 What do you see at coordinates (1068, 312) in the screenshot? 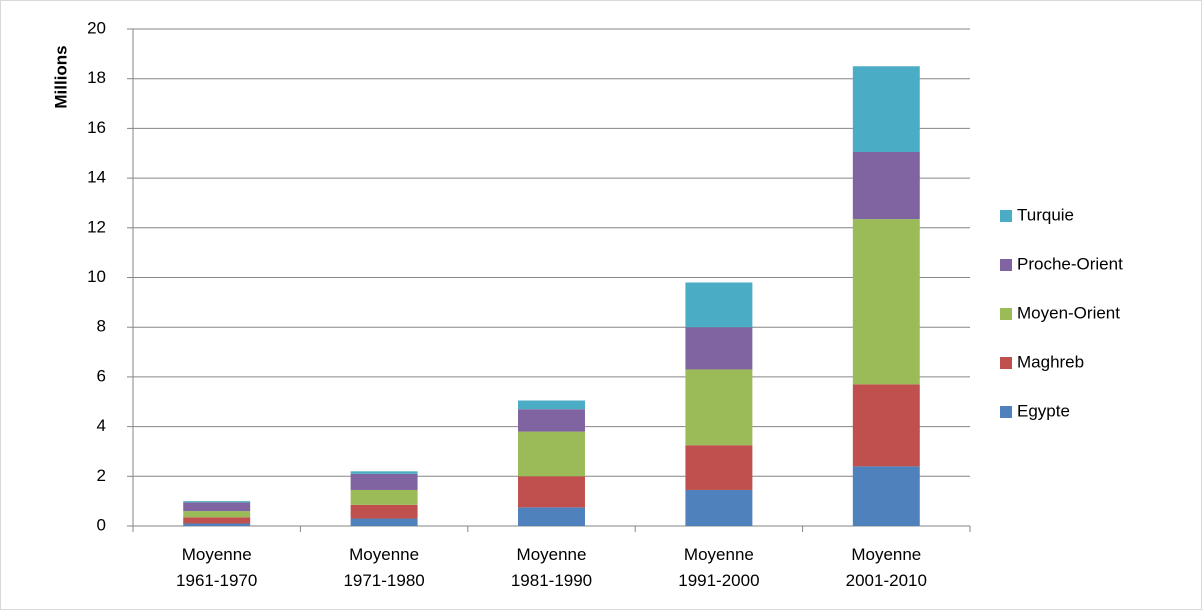
I see `legend-label: Moyen-Orient` at bounding box center [1068, 312].